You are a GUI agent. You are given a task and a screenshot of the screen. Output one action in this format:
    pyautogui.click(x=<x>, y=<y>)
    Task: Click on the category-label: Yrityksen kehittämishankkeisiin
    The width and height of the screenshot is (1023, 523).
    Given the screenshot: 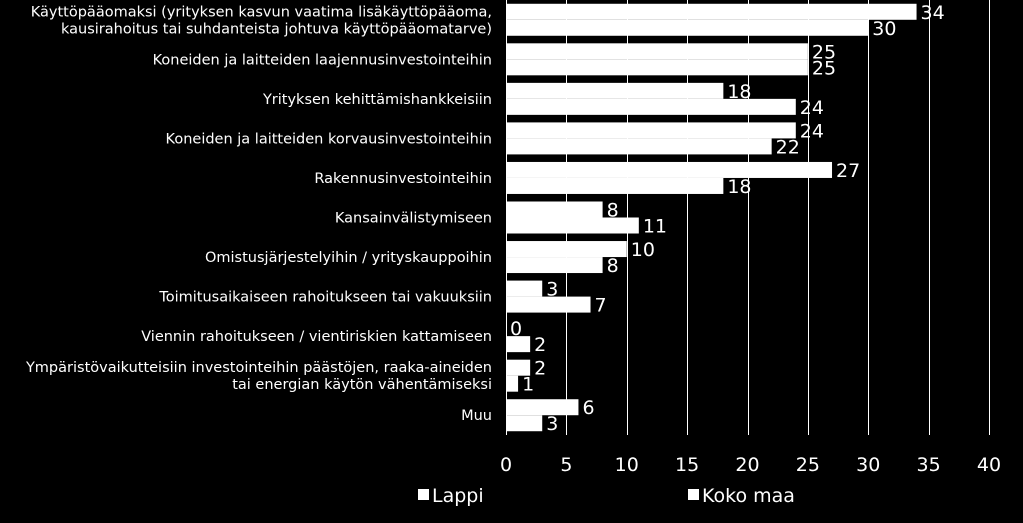 What is the action you would take?
    pyautogui.click(x=377, y=100)
    